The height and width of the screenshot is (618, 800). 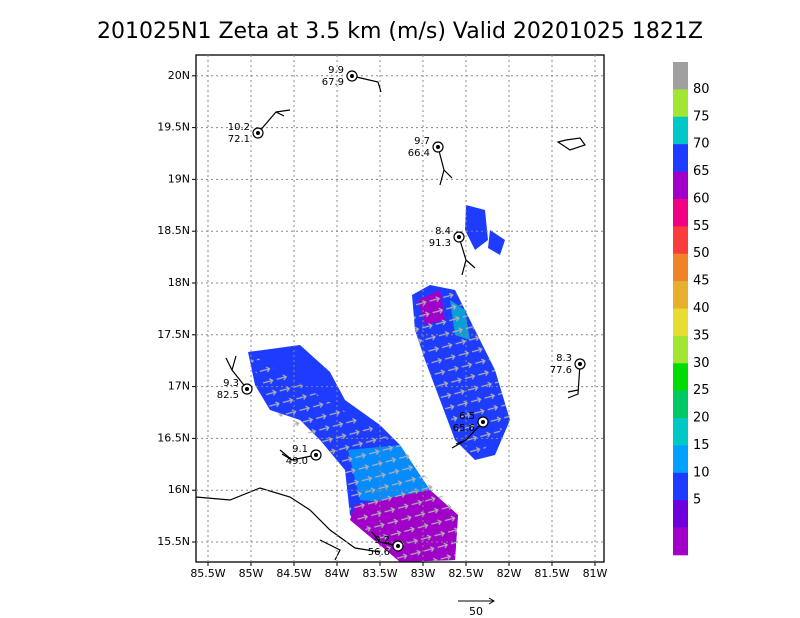 I want to click on y-tick-label: 17N, so click(x=179, y=386).